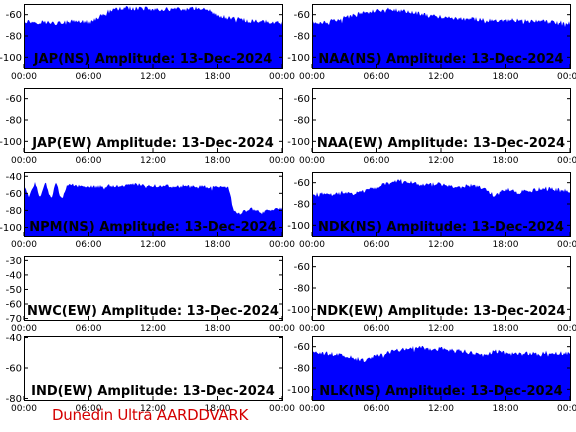 The image size is (576, 432). What do you see at coordinates (153, 59) in the screenshot?
I see `chart-title: JAP(NS) Amplitude: 13-Dec-2024` at bounding box center [153, 59].